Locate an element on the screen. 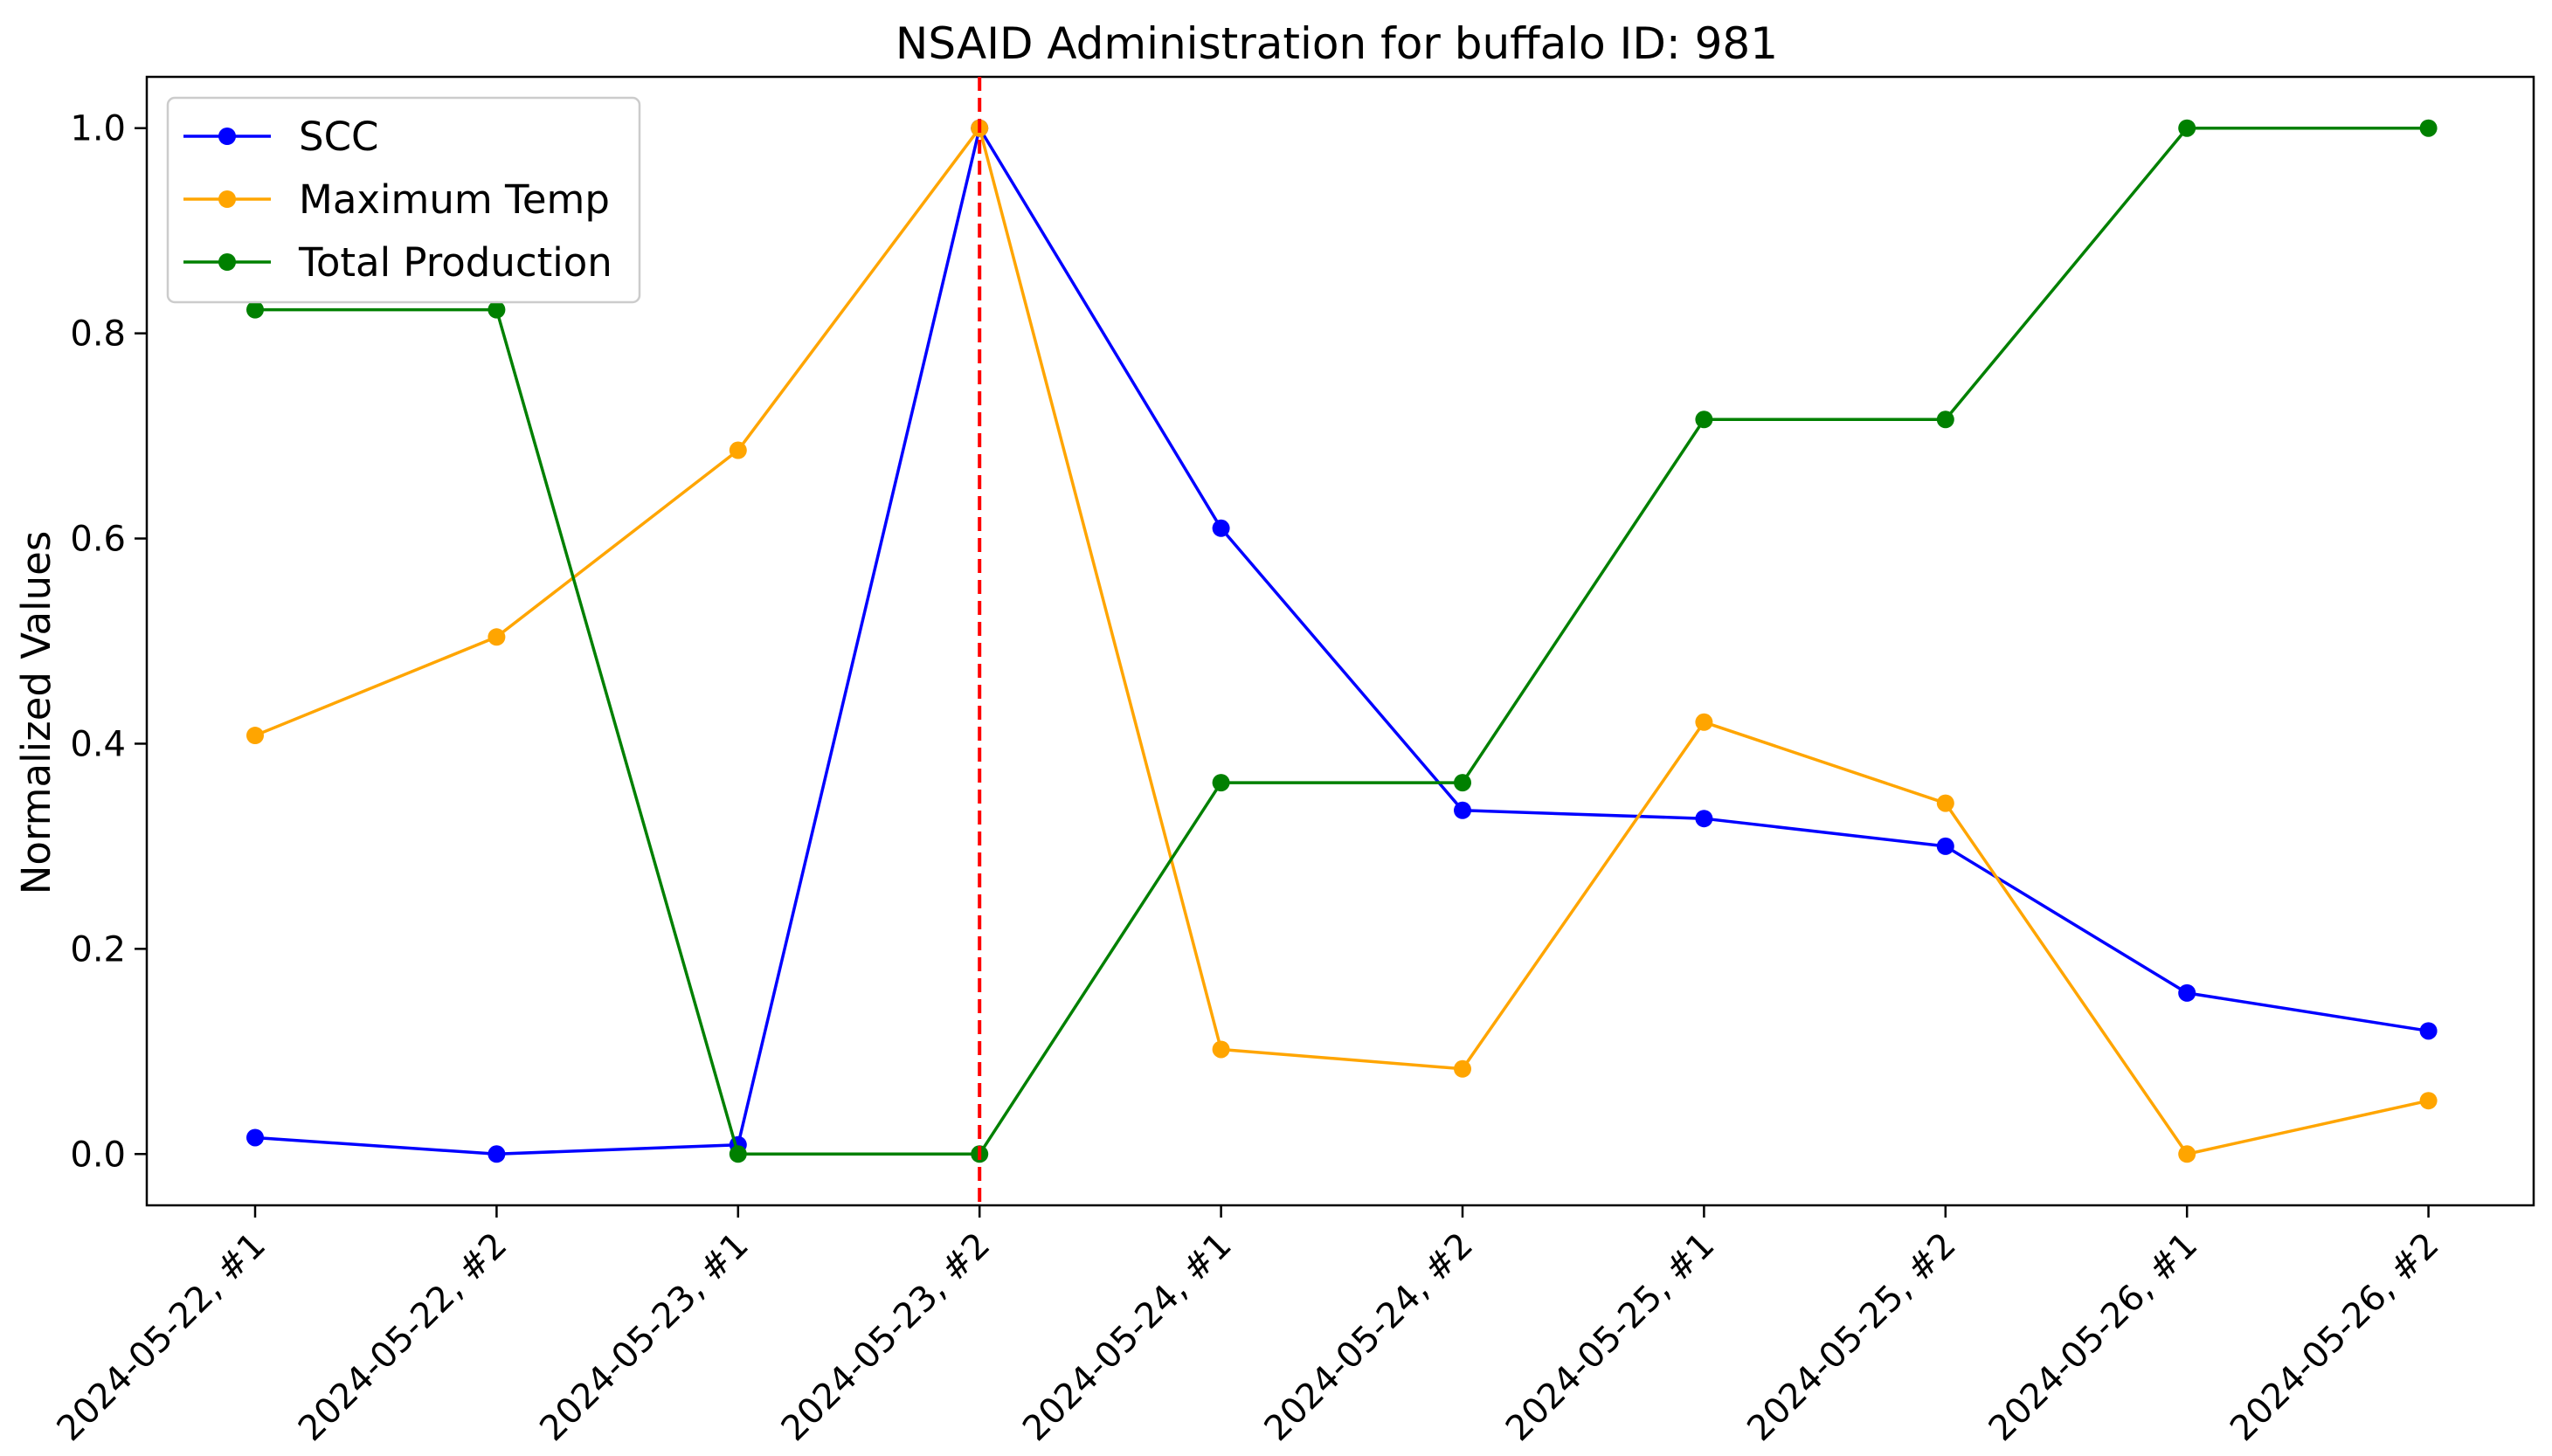 Image resolution: width=2552 pixels, height=1456 pixels. y-tick-label: 0.6 is located at coordinates (98, 540).